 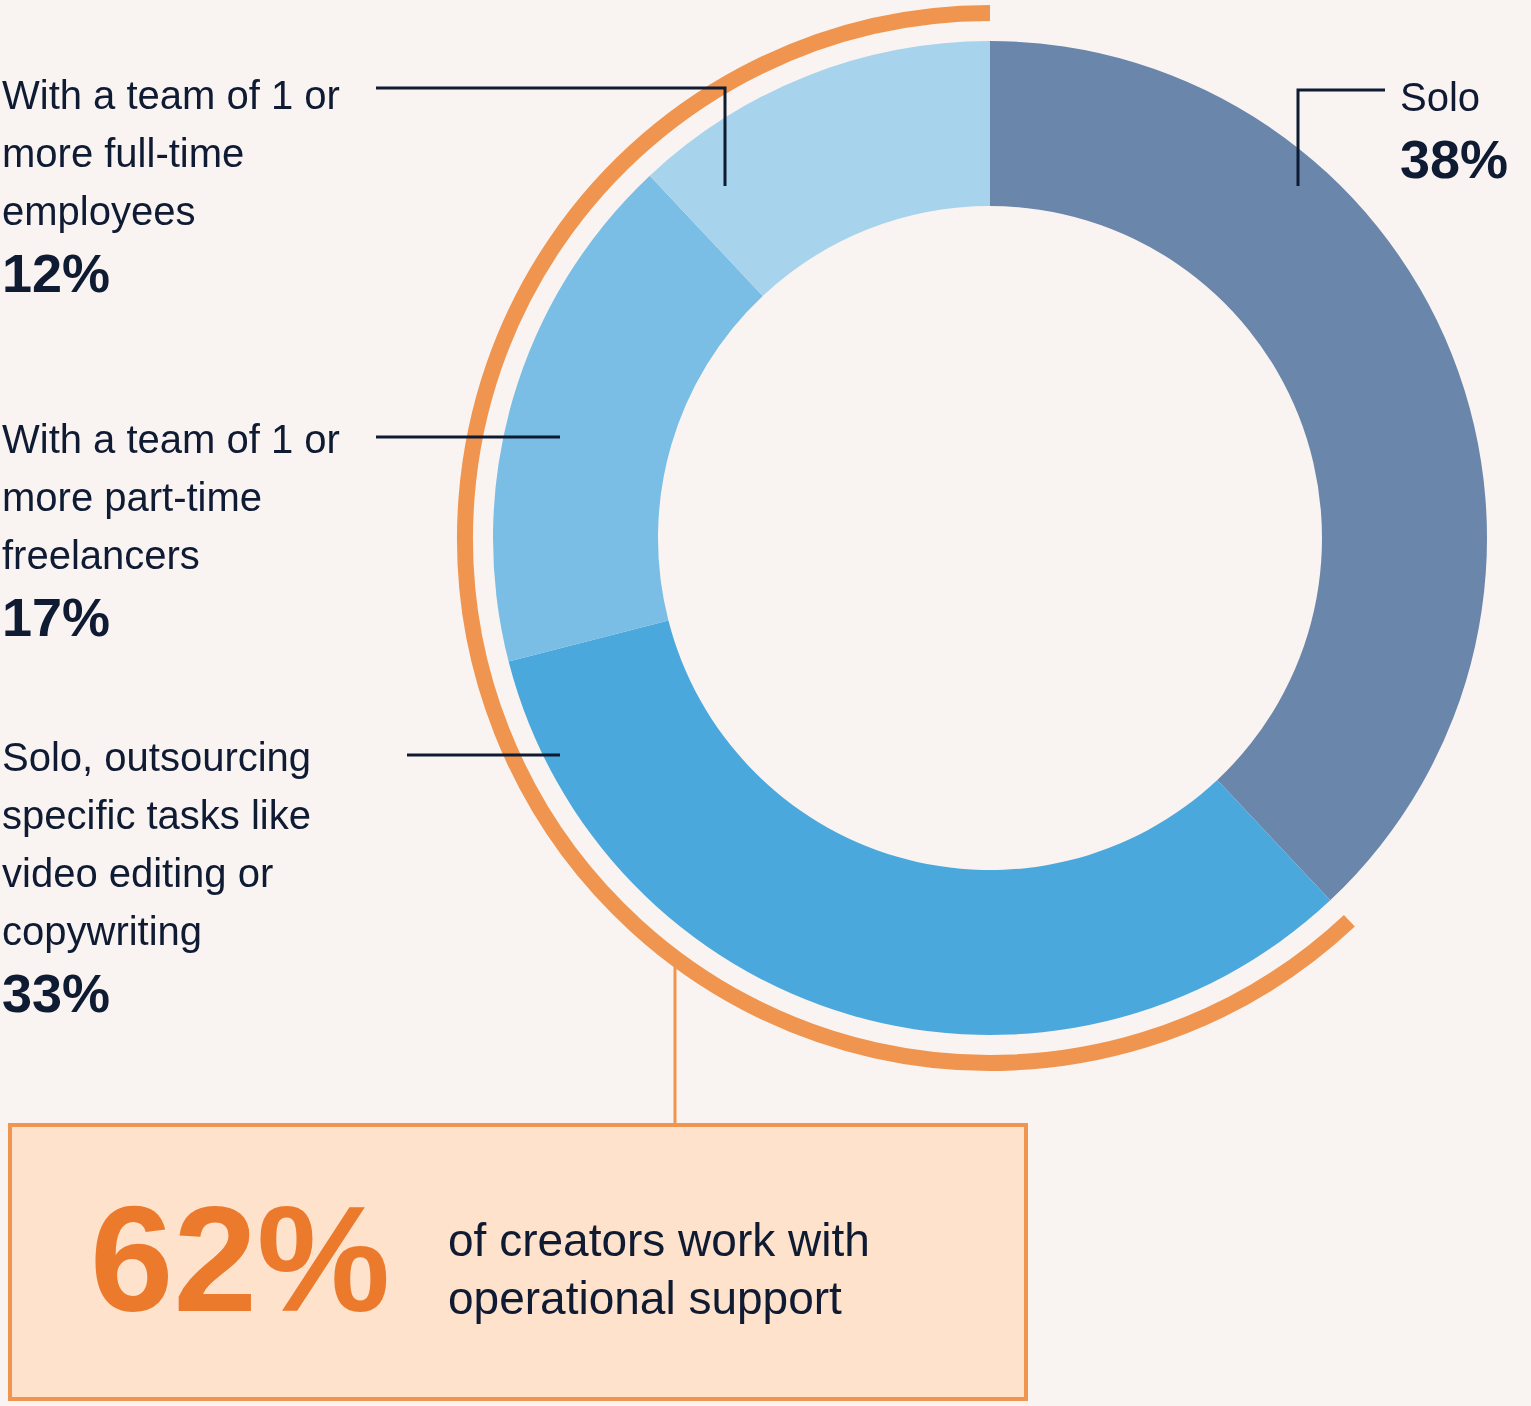 I want to click on slice-label: With a team of 1 or more full-time employees, so click(x=171, y=153).